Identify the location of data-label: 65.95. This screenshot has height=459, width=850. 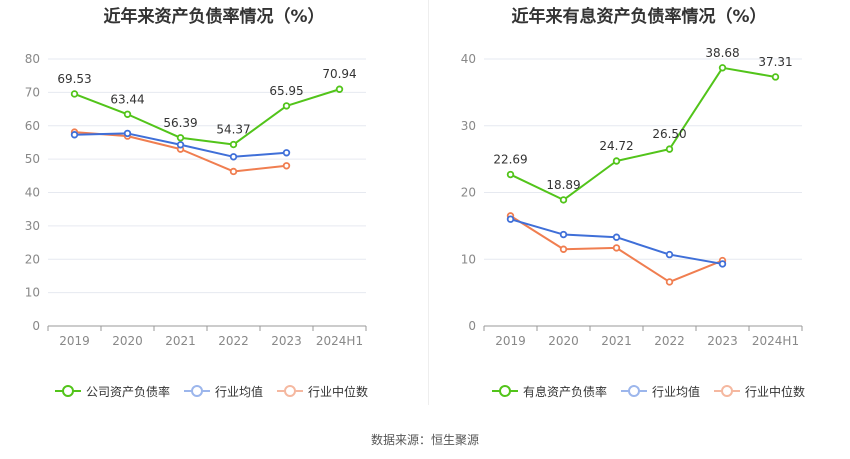
(286, 91).